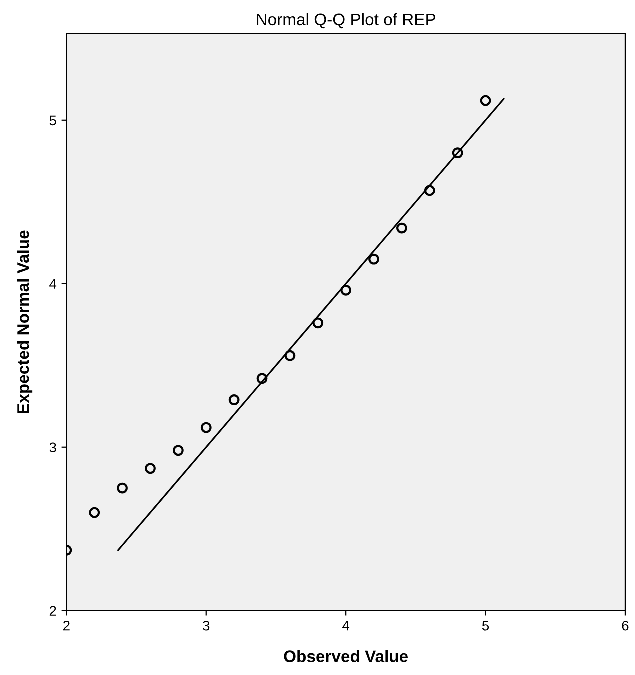 This screenshot has width=635, height=675. Describe the element at coordinates (53, 284) in the screenshot. I see `y-tick-label: 4` at that location.